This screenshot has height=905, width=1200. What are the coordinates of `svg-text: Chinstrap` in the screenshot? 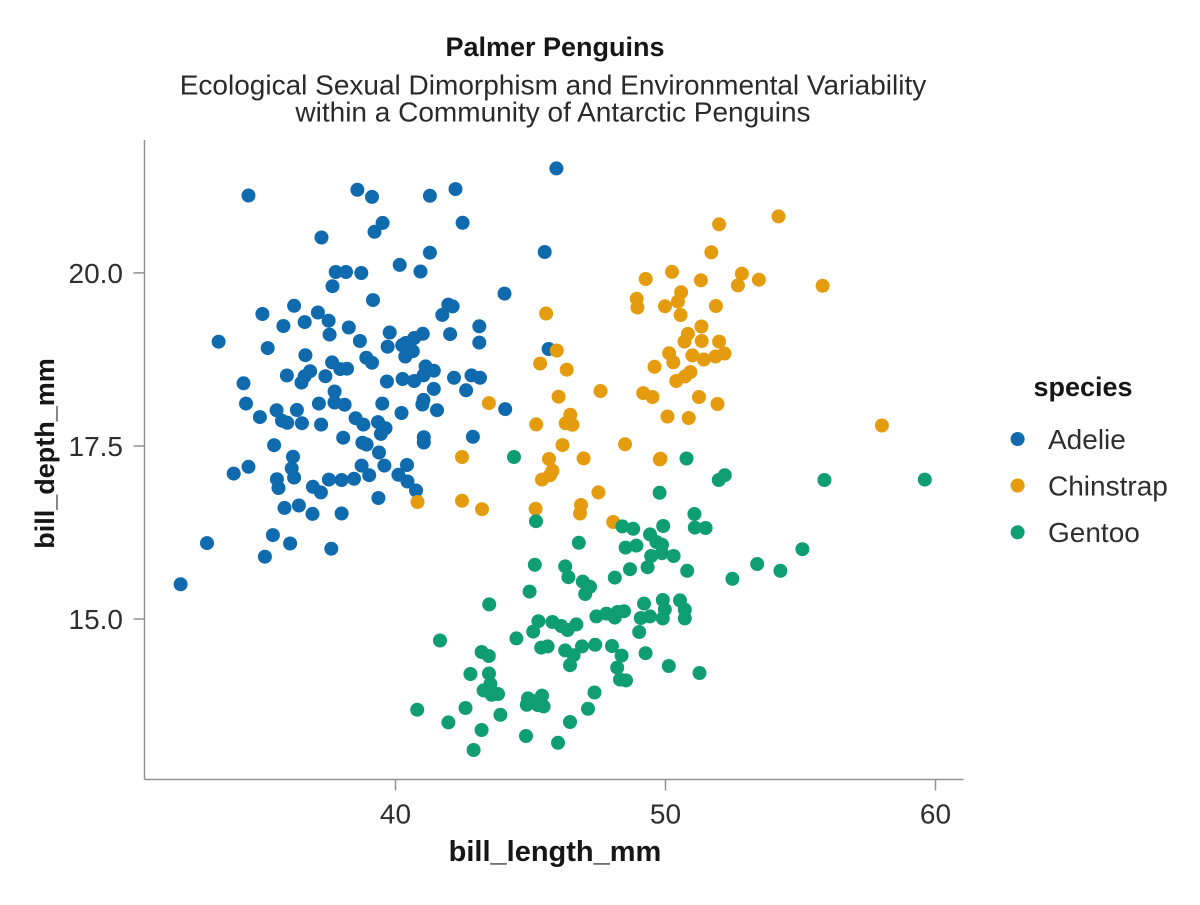 It's located at (1108, 485).